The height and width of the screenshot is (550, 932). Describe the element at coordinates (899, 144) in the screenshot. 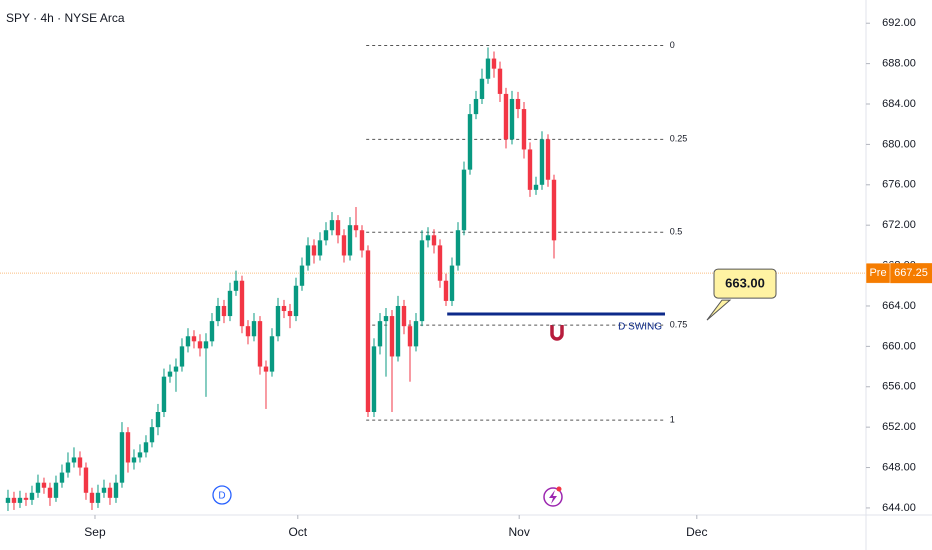

I see `y-tick-label: 680.00` at that location.